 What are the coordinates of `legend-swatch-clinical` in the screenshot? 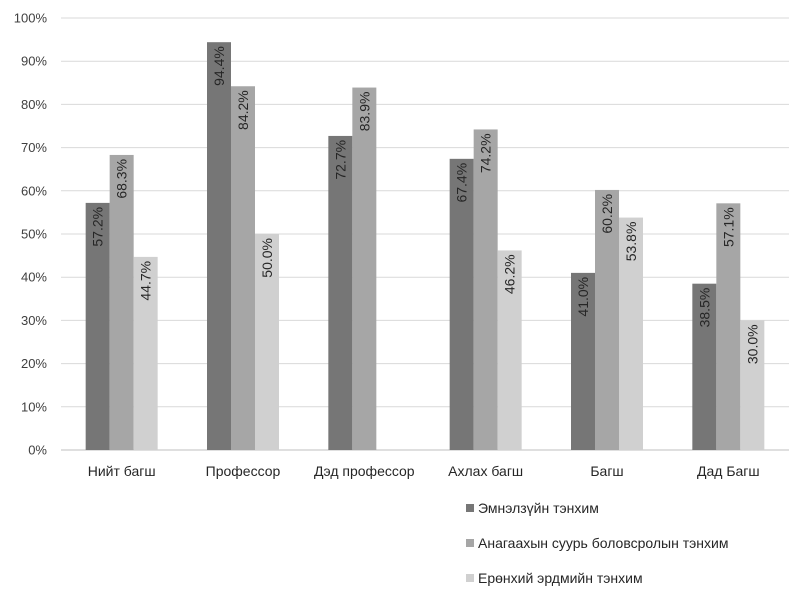 It's located at (470, 508).